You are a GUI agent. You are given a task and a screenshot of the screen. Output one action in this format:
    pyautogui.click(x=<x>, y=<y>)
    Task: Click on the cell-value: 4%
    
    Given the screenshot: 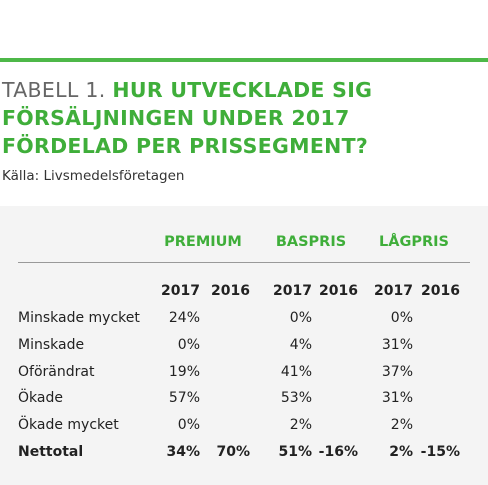 What is the action you would take?
    pyautogui.click(x=300, y=344)
    